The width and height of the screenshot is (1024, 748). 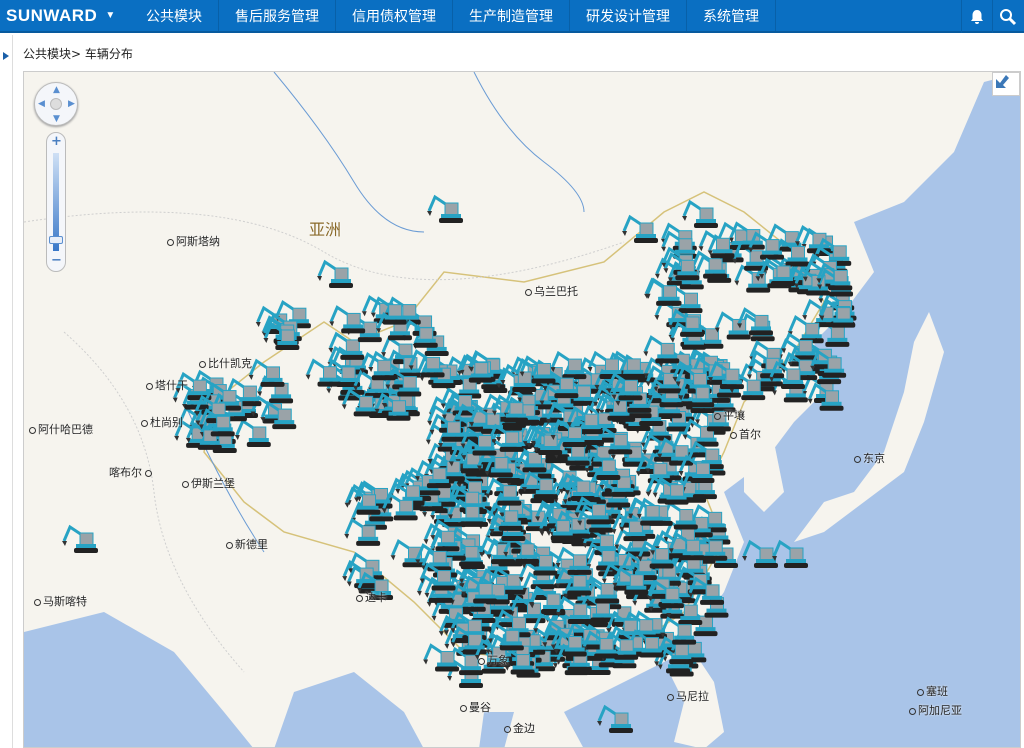 What do you see at coordinates (1006, 84) in the screenshot?
I see `overview-toggle-button` at bounding box center [1006, 84].